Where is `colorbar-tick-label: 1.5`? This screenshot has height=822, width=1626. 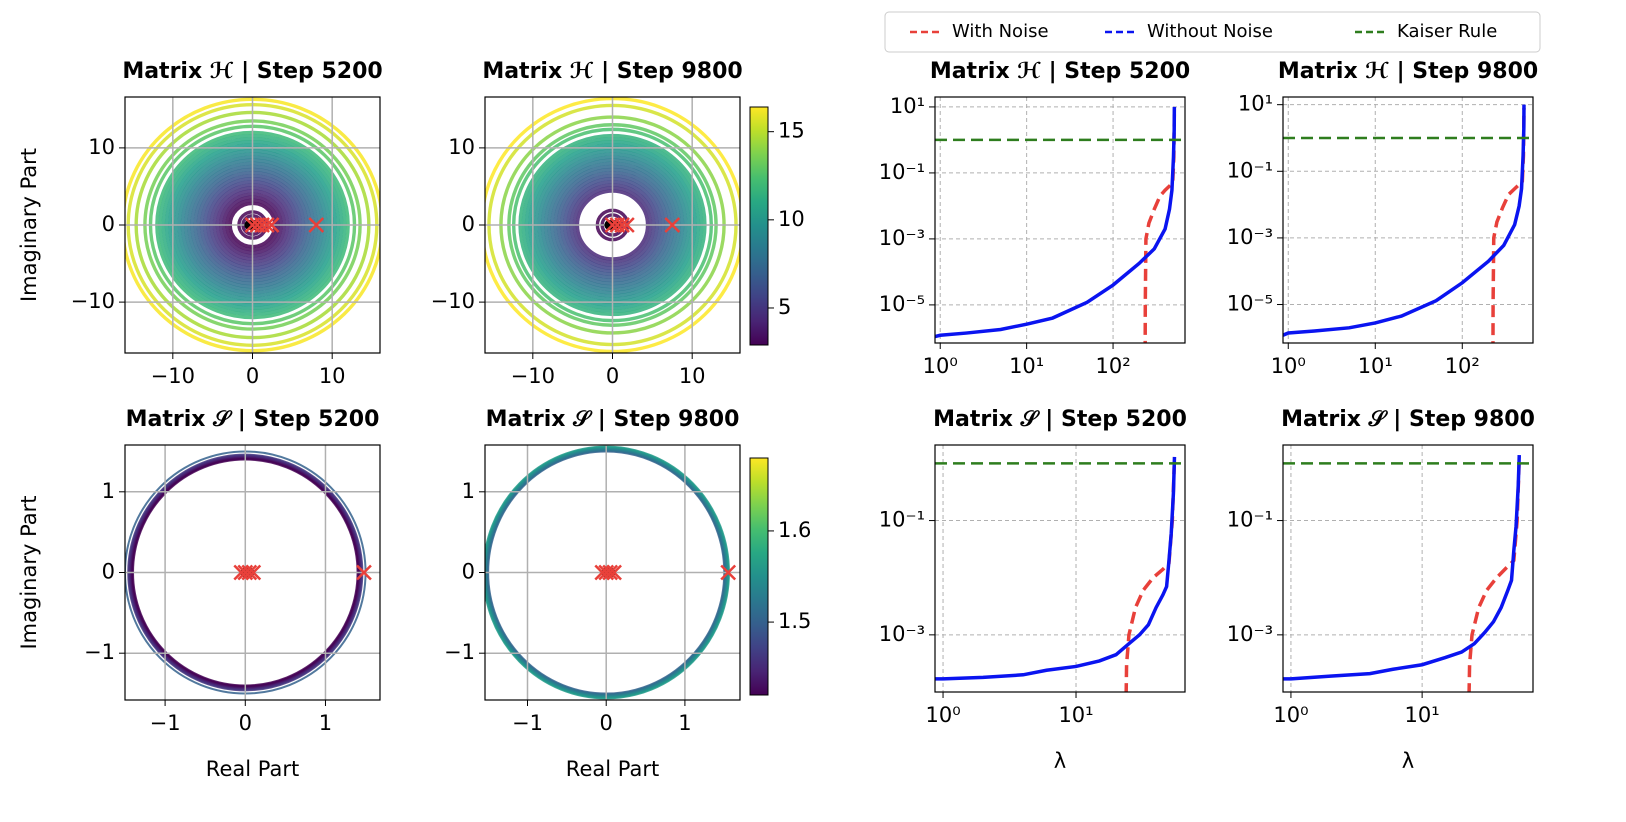 colorbar-tick-label: 1.5 is located at coordinates (794, 621).